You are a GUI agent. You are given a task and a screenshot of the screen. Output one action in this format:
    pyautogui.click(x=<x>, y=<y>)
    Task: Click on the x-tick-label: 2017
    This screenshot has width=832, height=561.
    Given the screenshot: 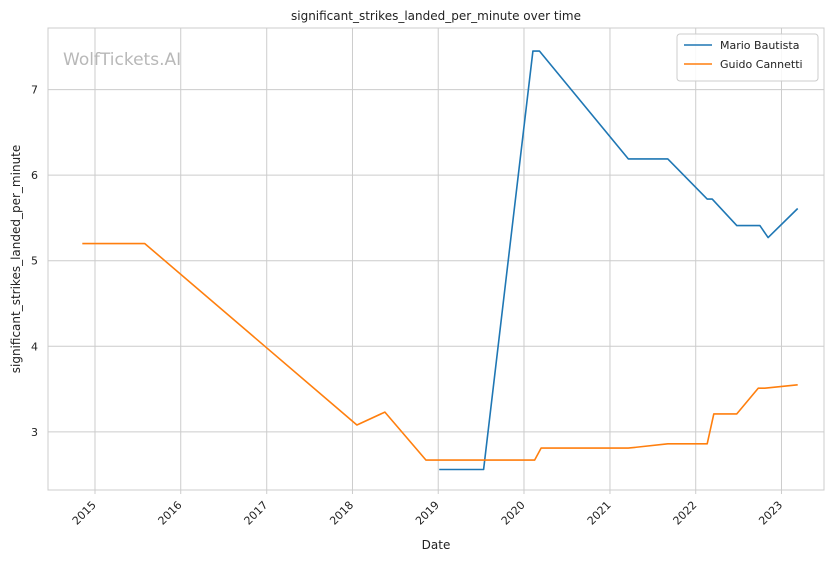 What is the action you would take?
    pyautogui.click(x=256, y=513)
    